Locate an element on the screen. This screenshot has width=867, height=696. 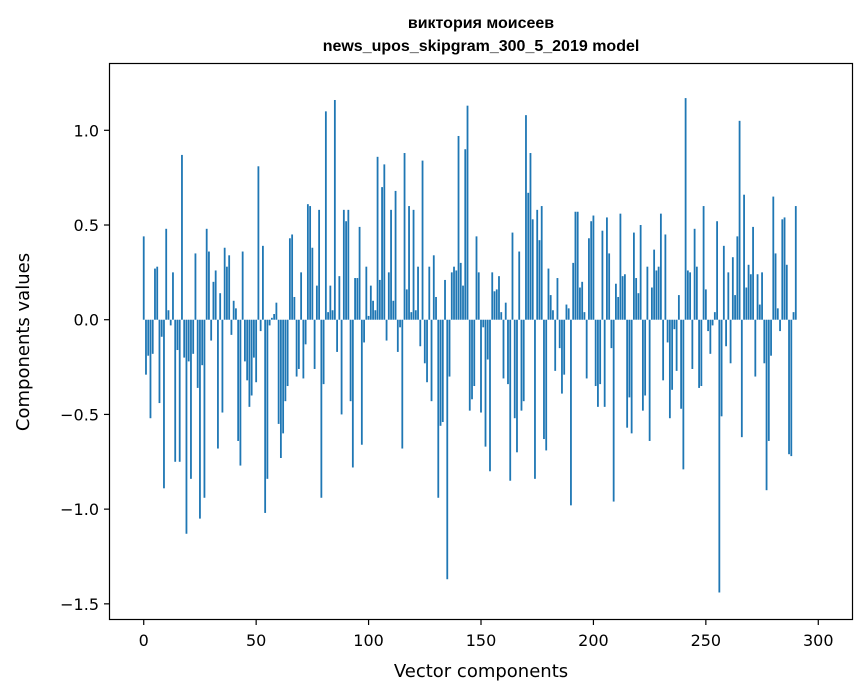
x-tick-label: 250 is located at coordinates (706, 640).